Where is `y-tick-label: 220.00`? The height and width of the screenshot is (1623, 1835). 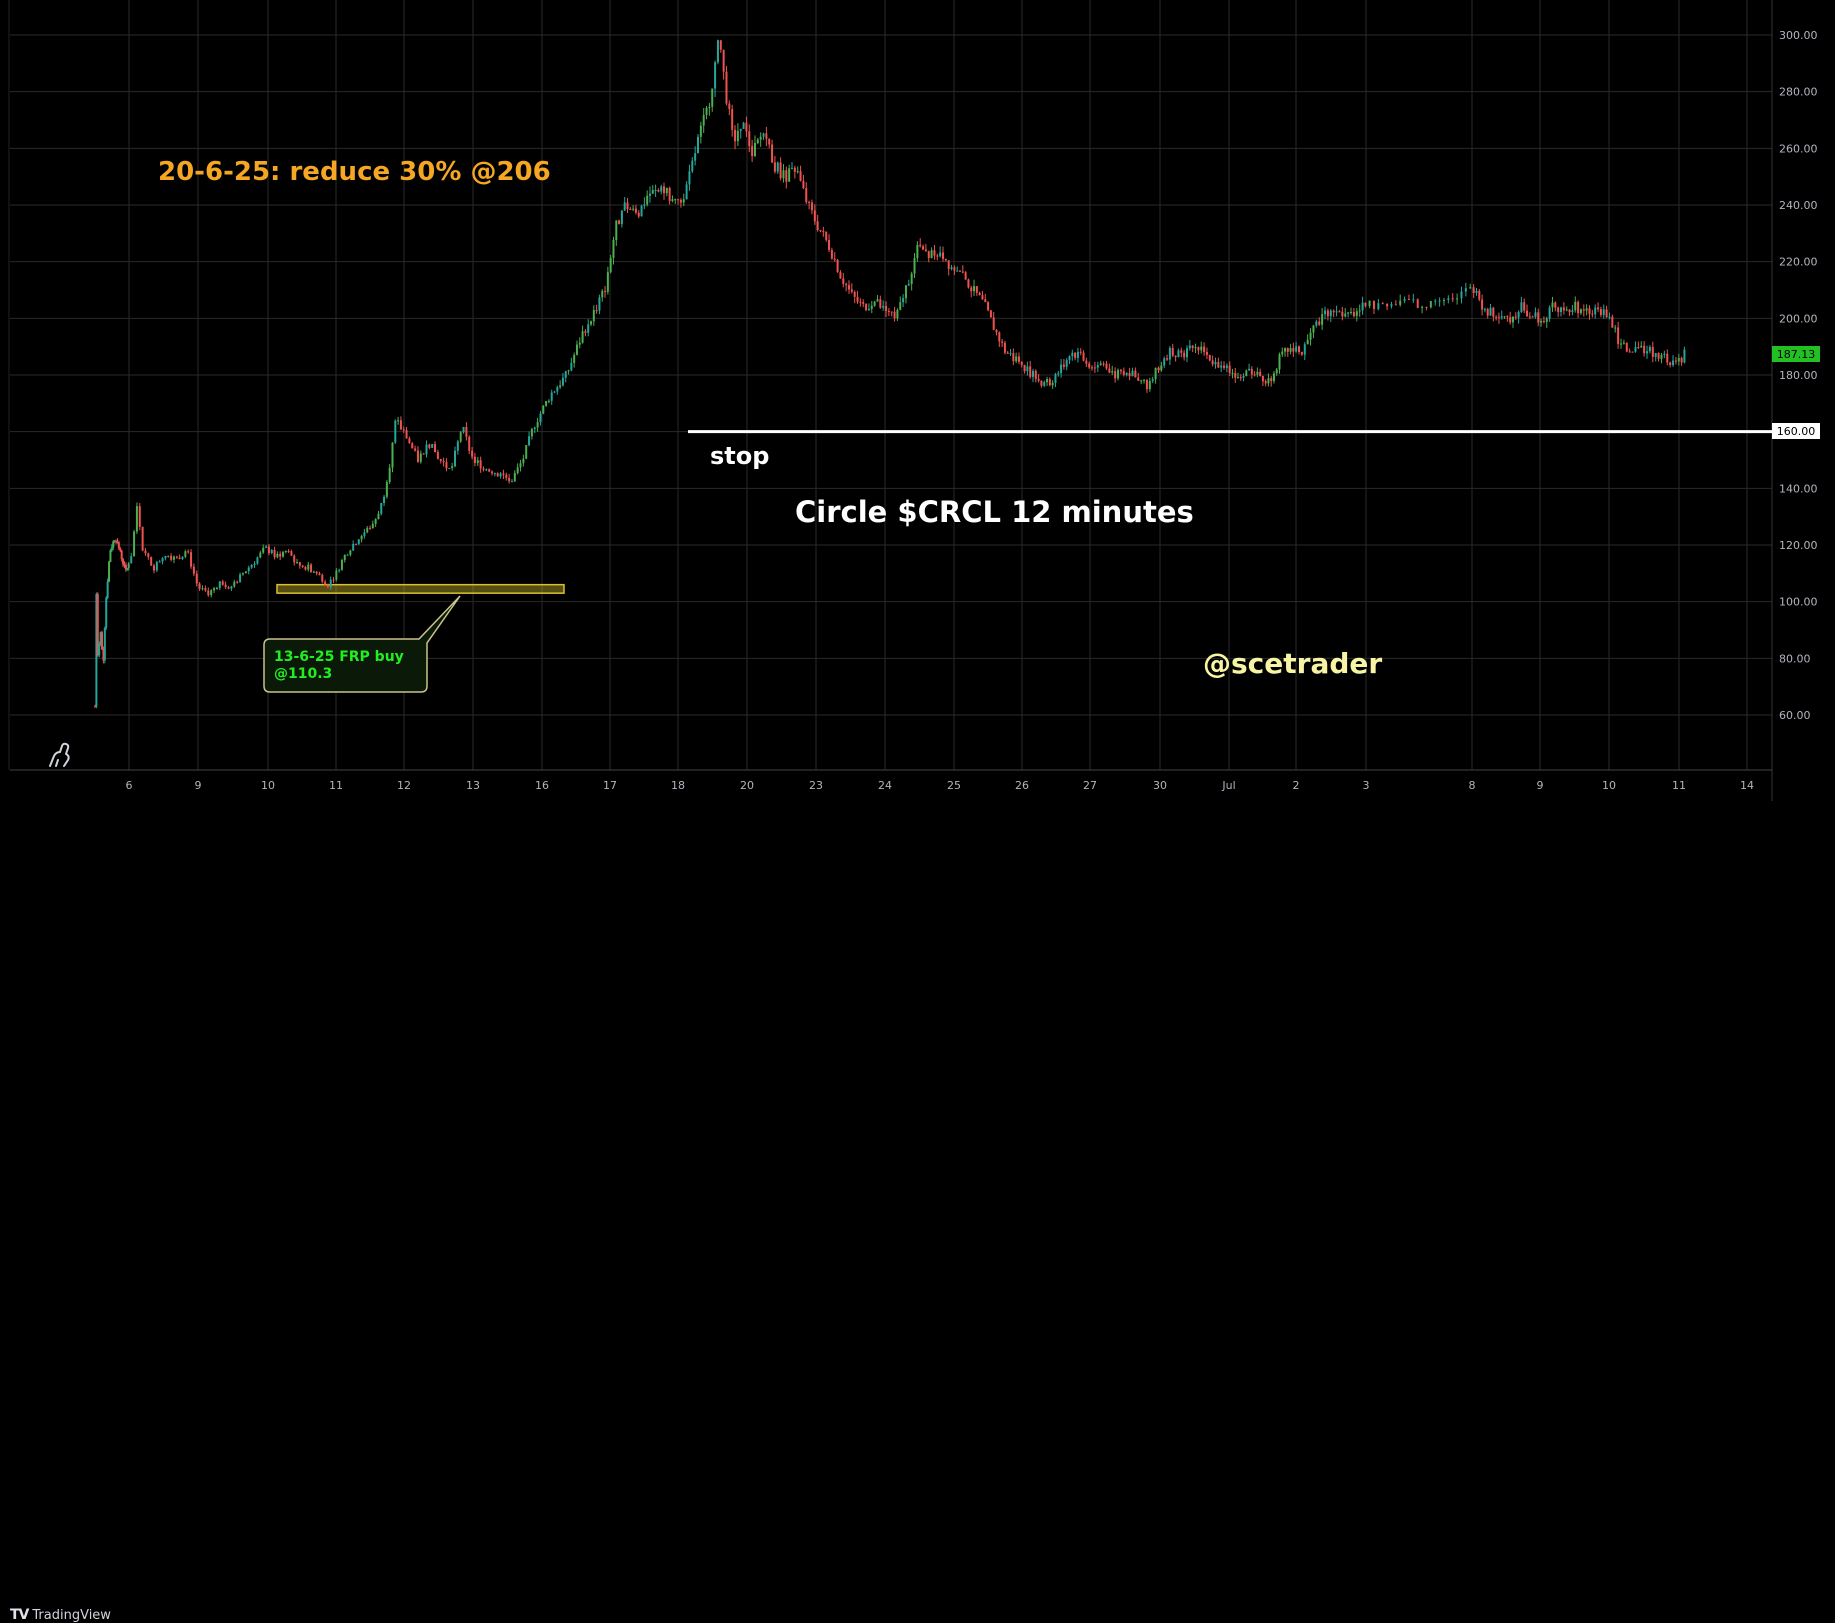
y-tick-label: 220.00 is located at coordinates (1798, 262).